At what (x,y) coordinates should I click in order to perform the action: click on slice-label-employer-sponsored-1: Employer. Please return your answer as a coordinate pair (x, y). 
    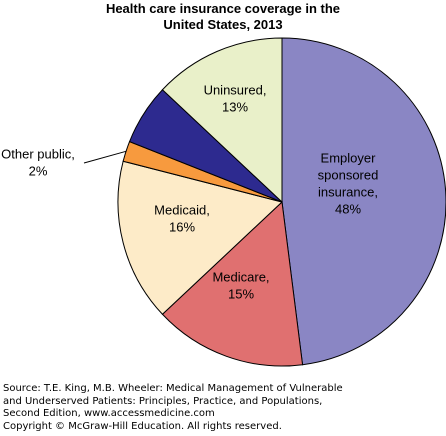
    Looking at the image, I should click on (349, 158).